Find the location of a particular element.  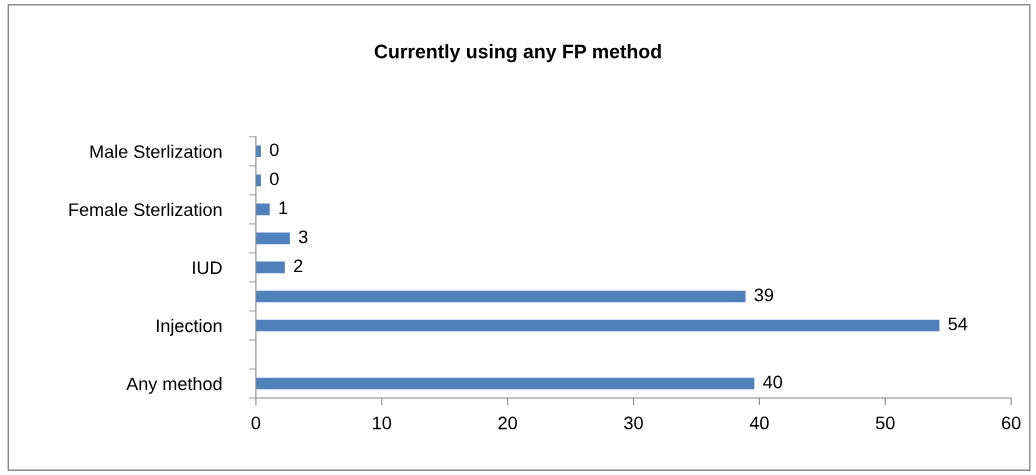

data-label: 54 is located at coordinates (958, 324).